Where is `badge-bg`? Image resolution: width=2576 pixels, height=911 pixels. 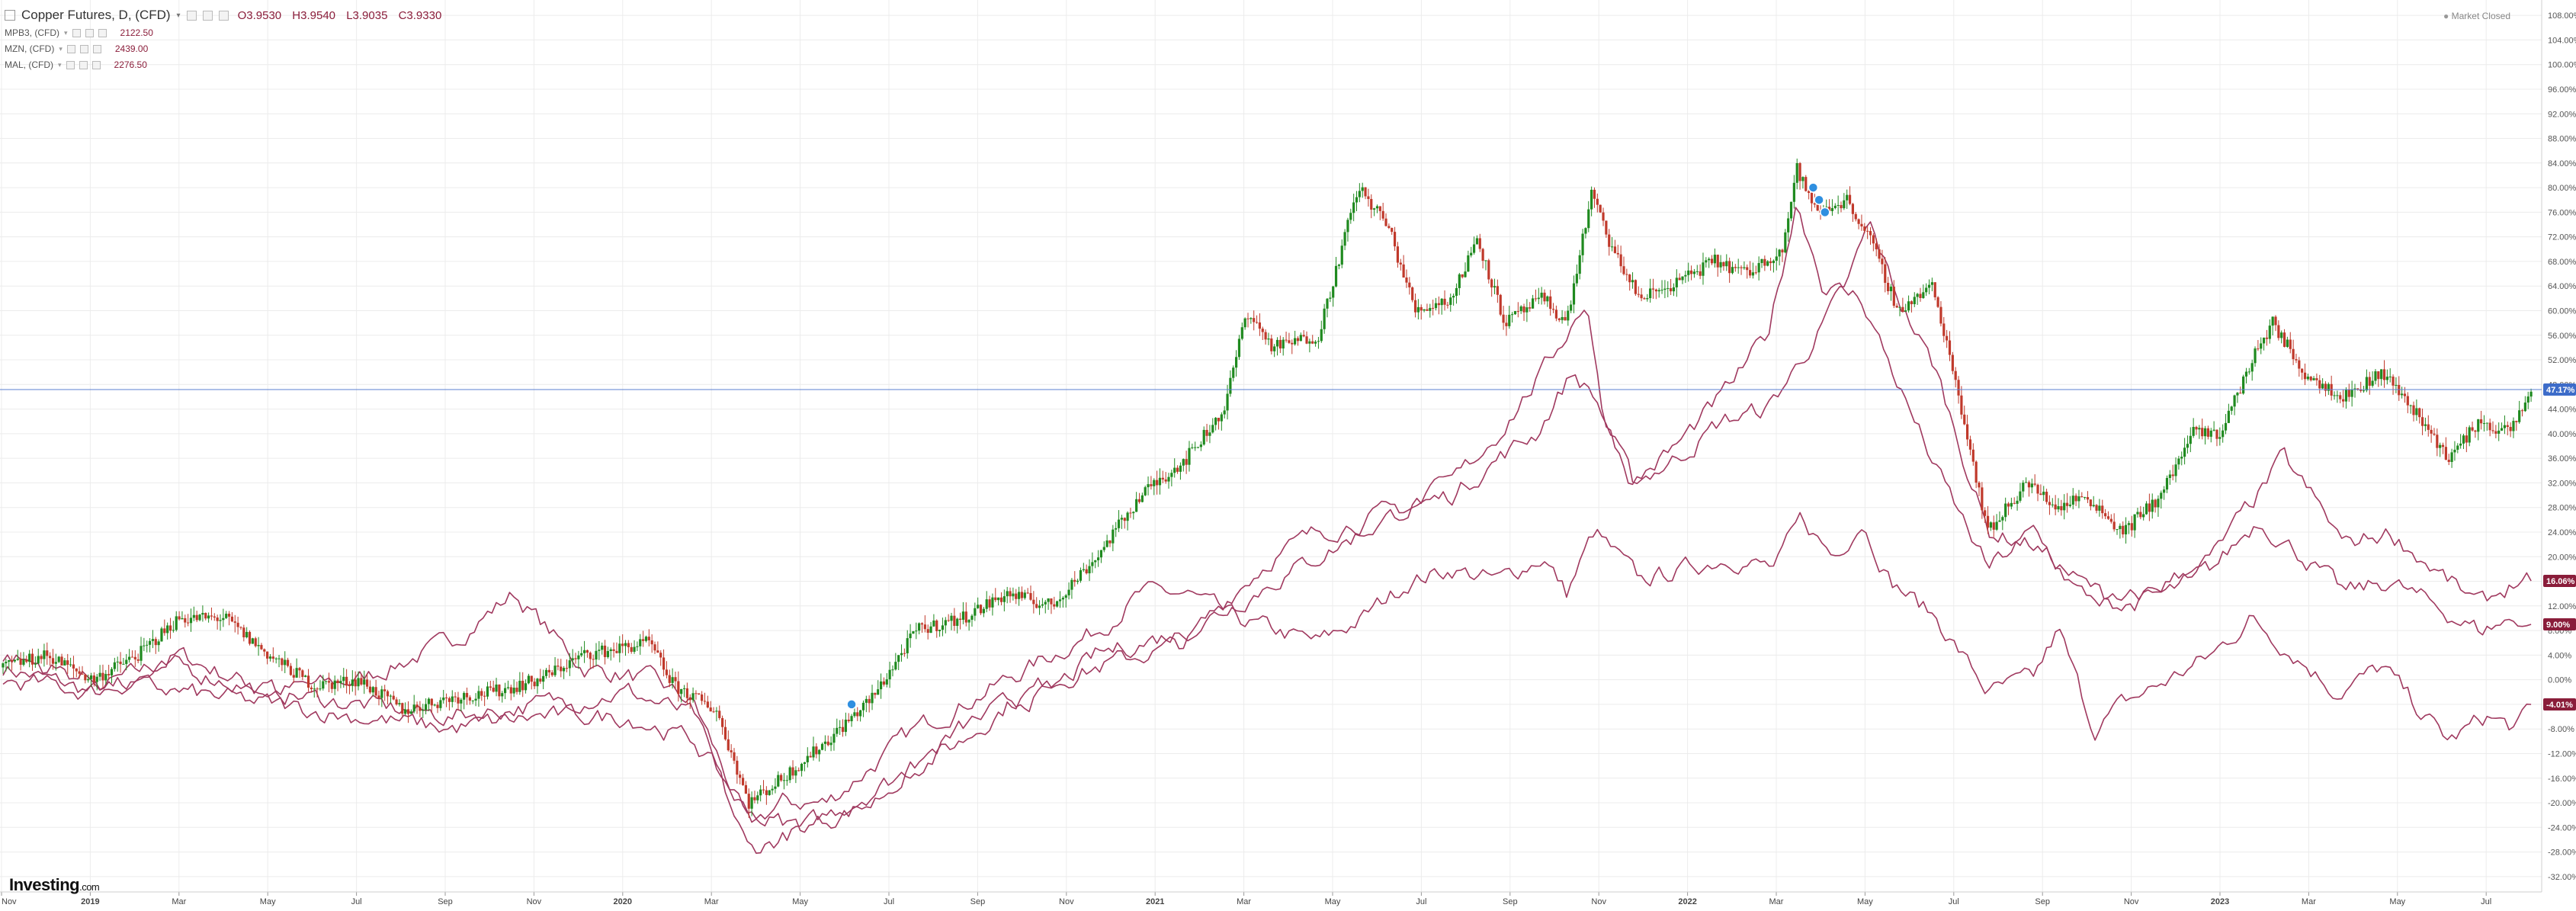
badge-bg is located at coordinates (2559, 390).